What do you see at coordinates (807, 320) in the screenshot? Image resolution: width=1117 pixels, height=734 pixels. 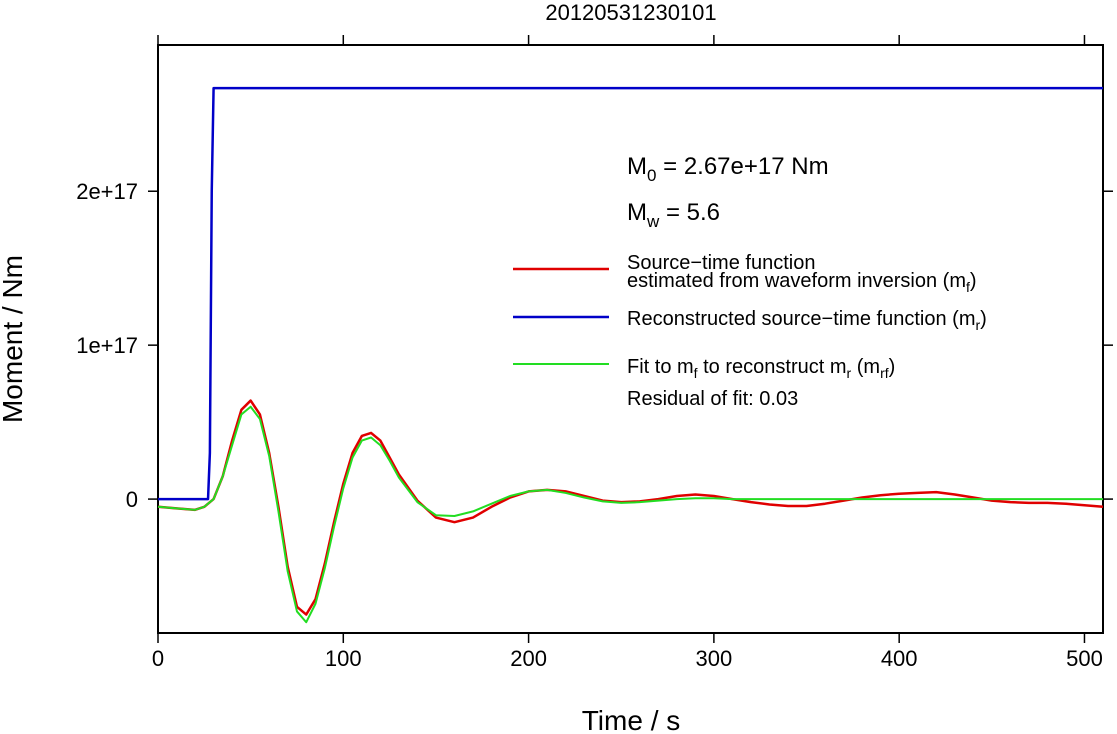 I see `legend-label-mr: Reconstructed source−time function (mr)` at bounding box center [807, 320].